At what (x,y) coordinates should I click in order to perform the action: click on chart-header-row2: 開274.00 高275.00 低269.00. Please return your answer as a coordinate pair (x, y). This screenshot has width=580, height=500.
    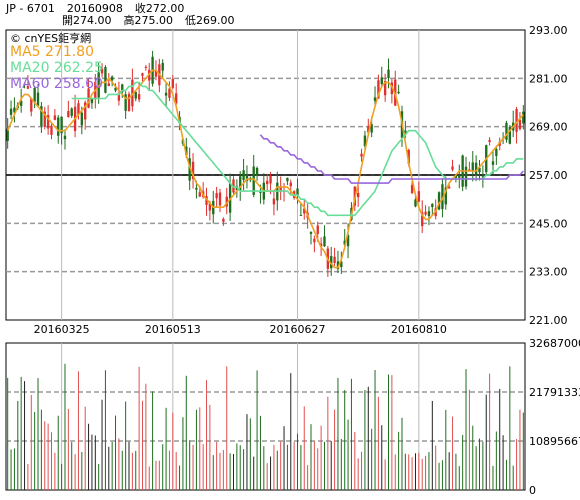
    Looking at the image, I should click on (154, 21).